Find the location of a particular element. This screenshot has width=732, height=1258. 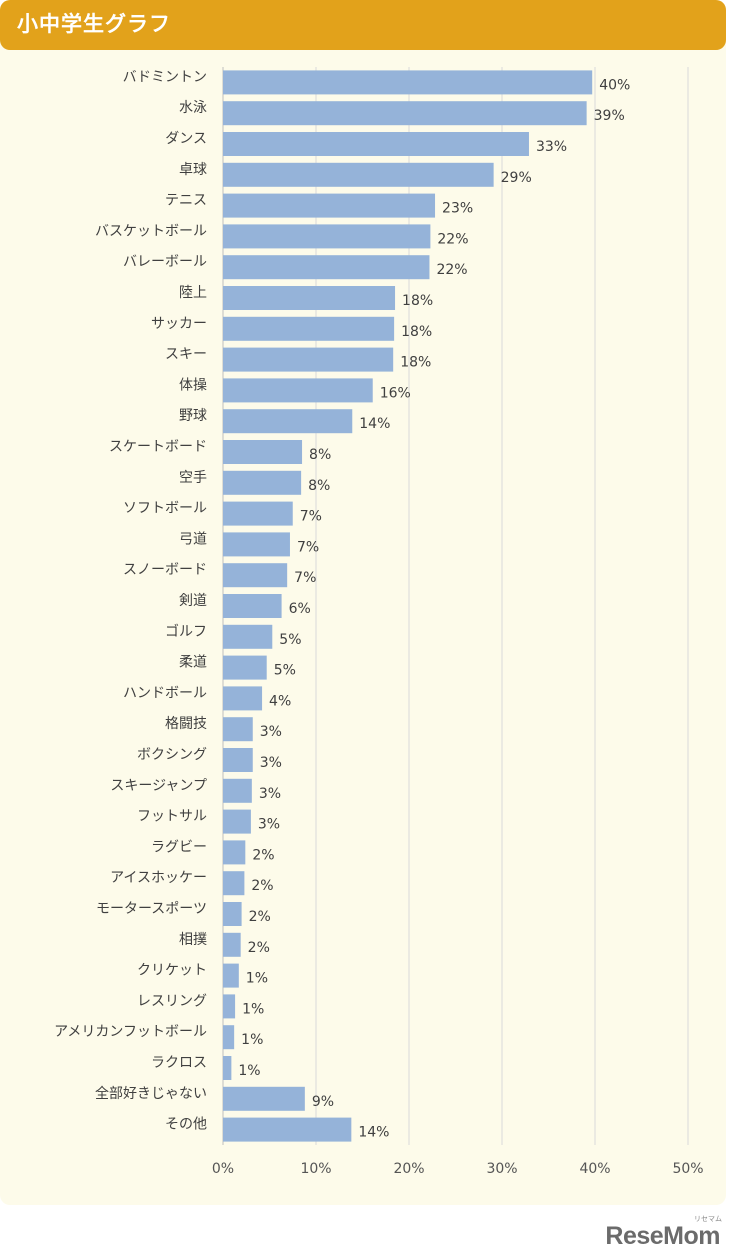

category-label: バスケットボール is located at coordinates (151, 231).